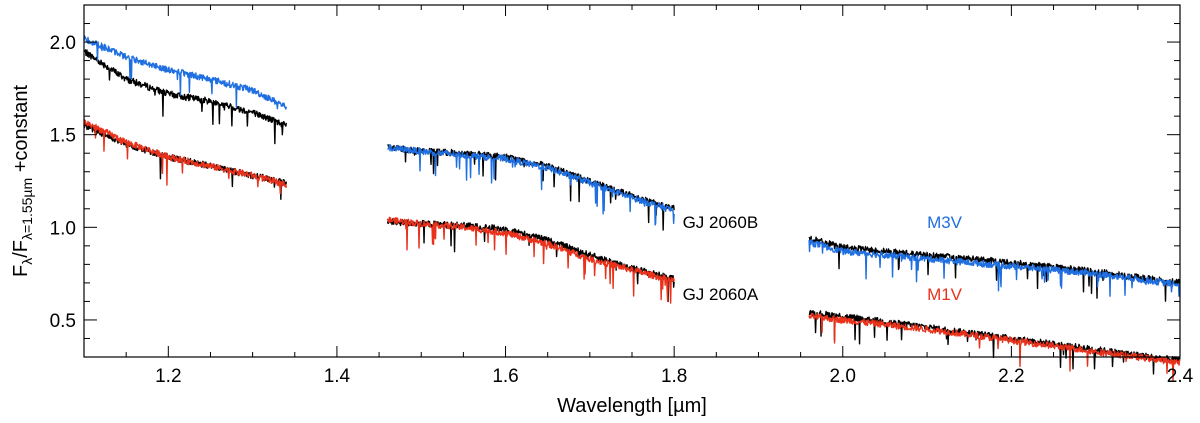 The image size is (1200, 423). I want to click on annotation-m1v: M1V, so click(945, 294).